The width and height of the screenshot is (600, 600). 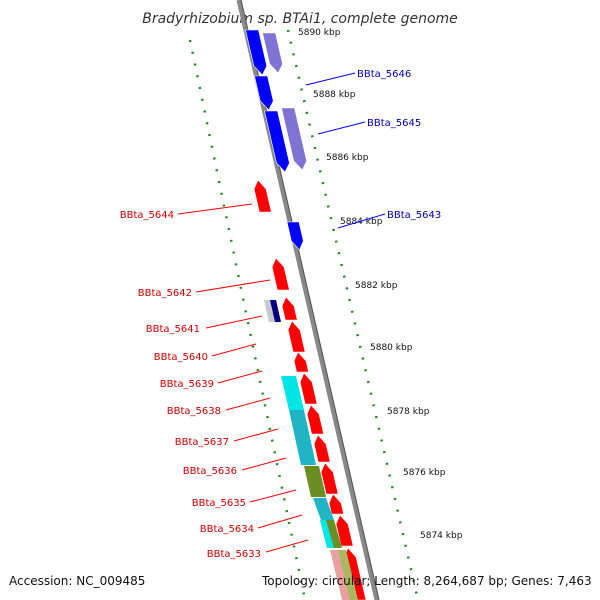 What do you see at coordinates (269, 311) in the screenshot?
I see `gene-feature-gray` at bounding box center [269, 311].